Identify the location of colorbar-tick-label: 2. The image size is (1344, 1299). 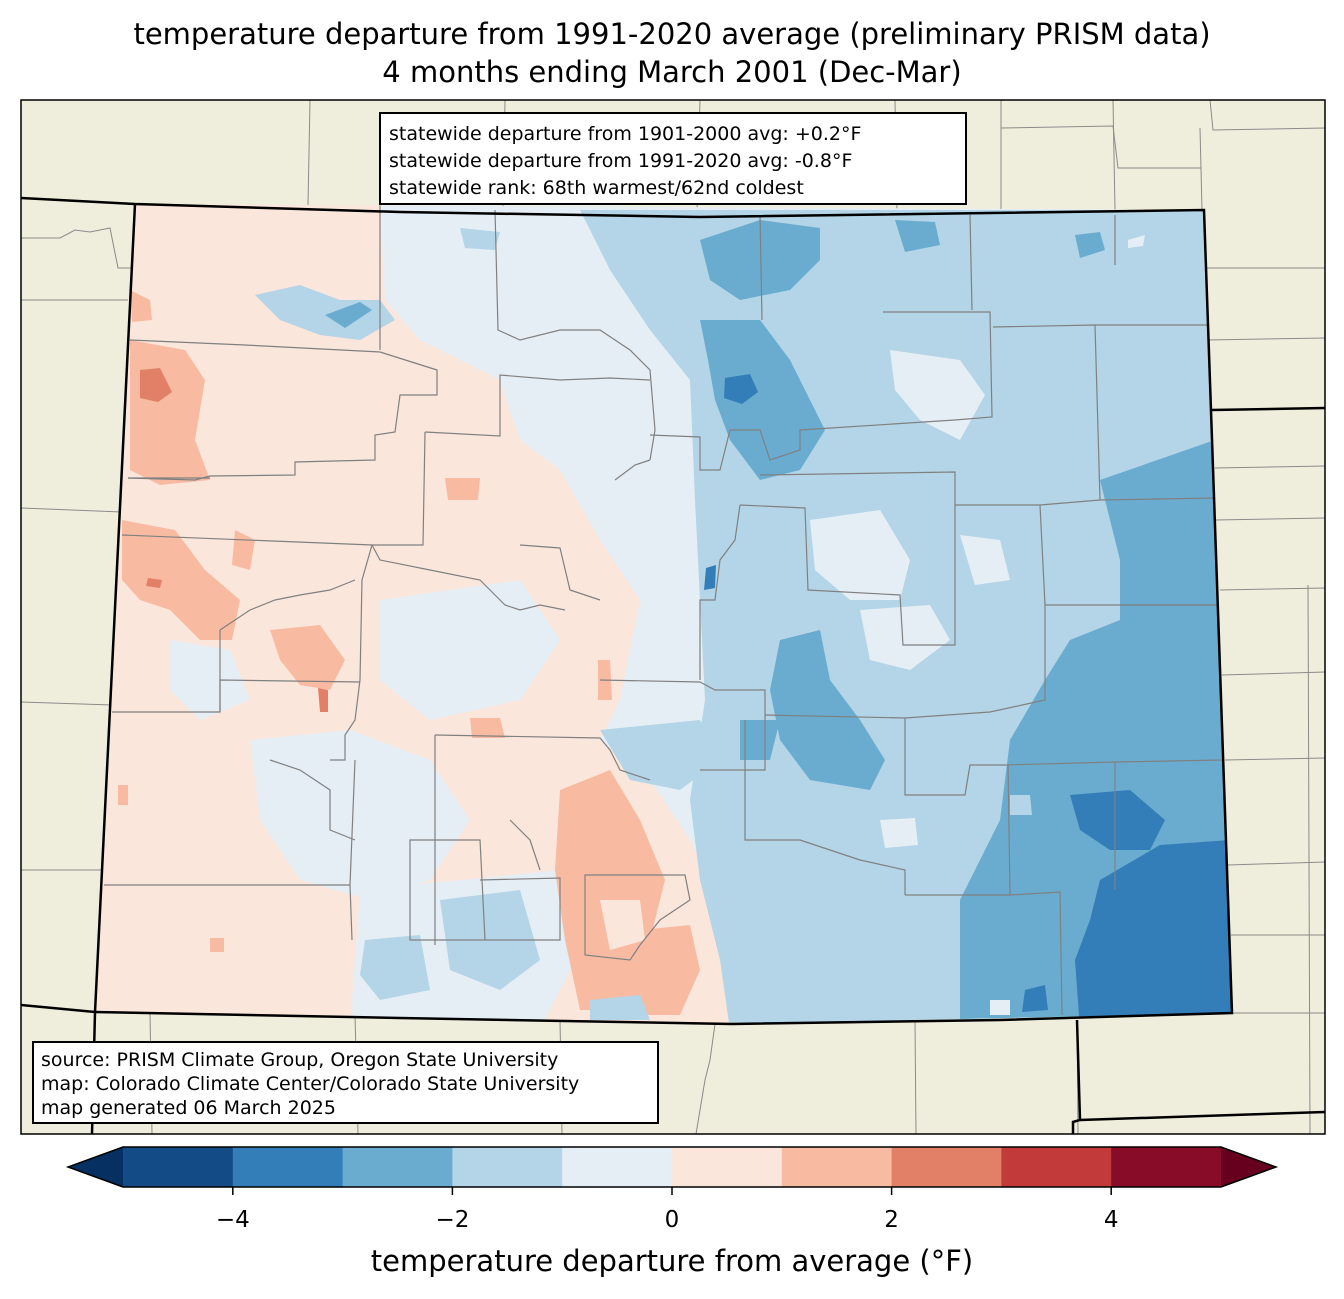
(891, 1220).